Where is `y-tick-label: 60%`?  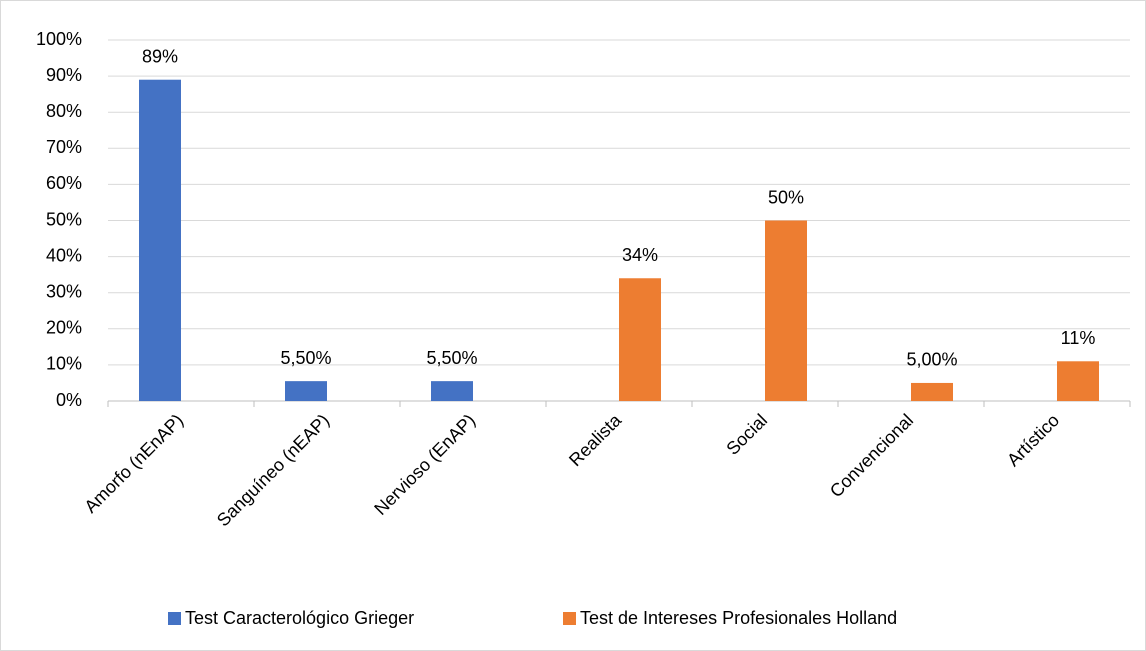
y-tick-label: 60% is located at coordinates (64, 183).